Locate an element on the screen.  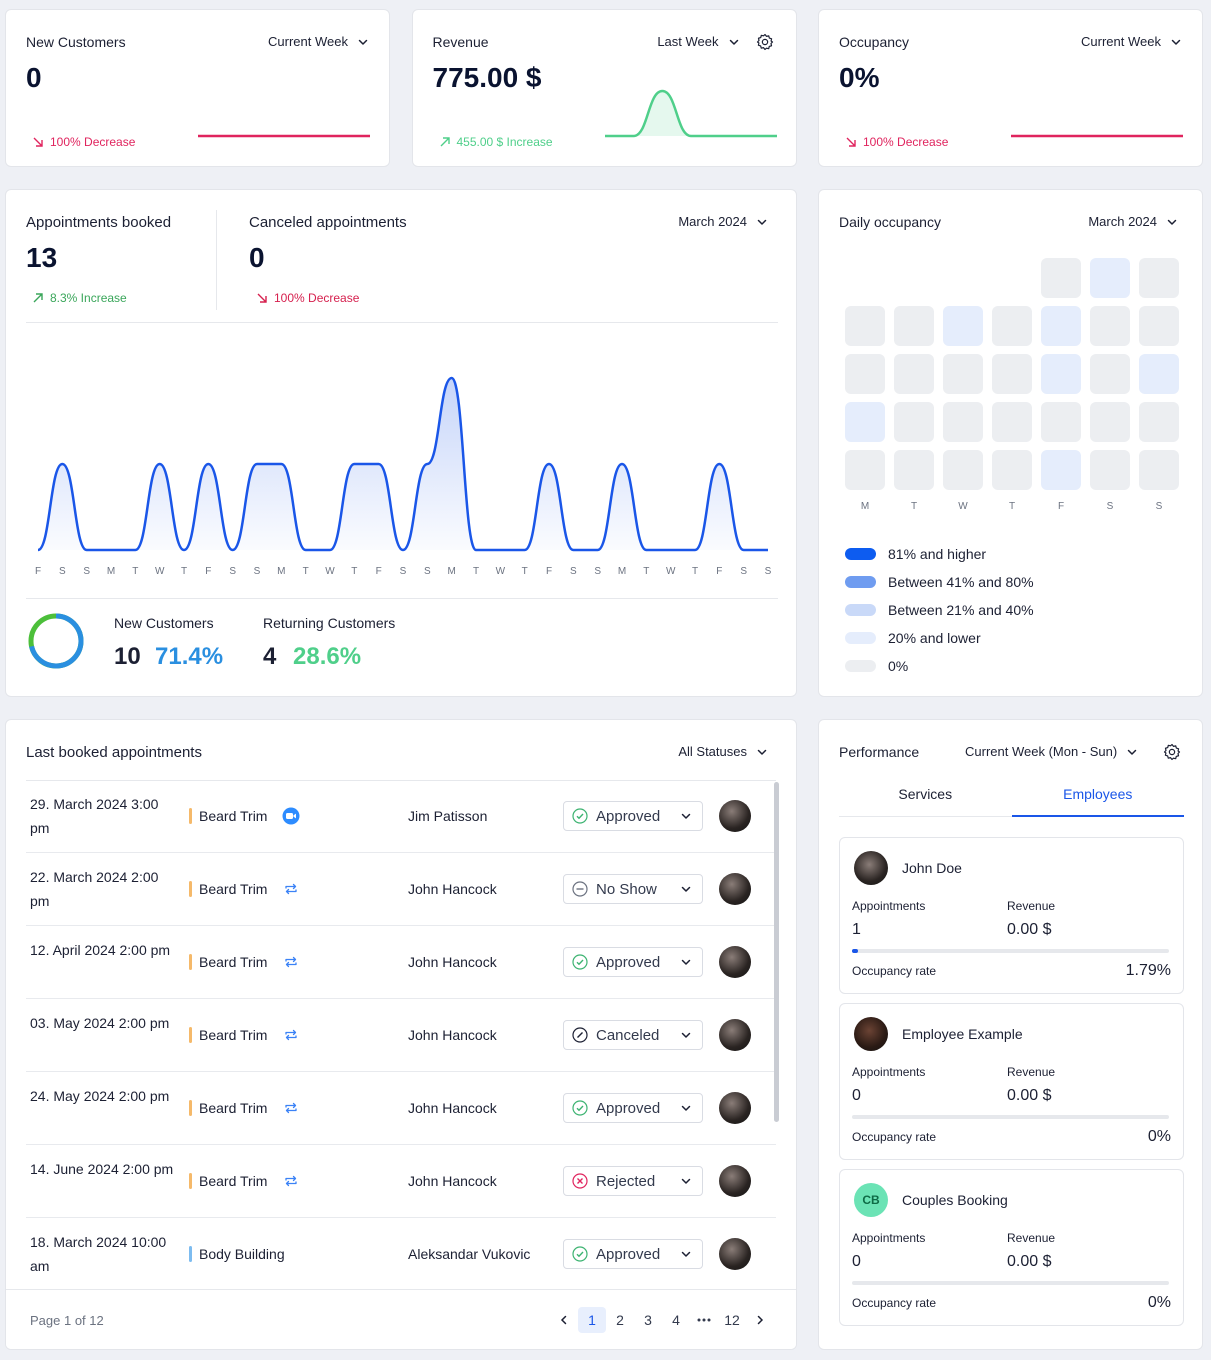
page-button: 2 is located at coordinates (620, 1320).